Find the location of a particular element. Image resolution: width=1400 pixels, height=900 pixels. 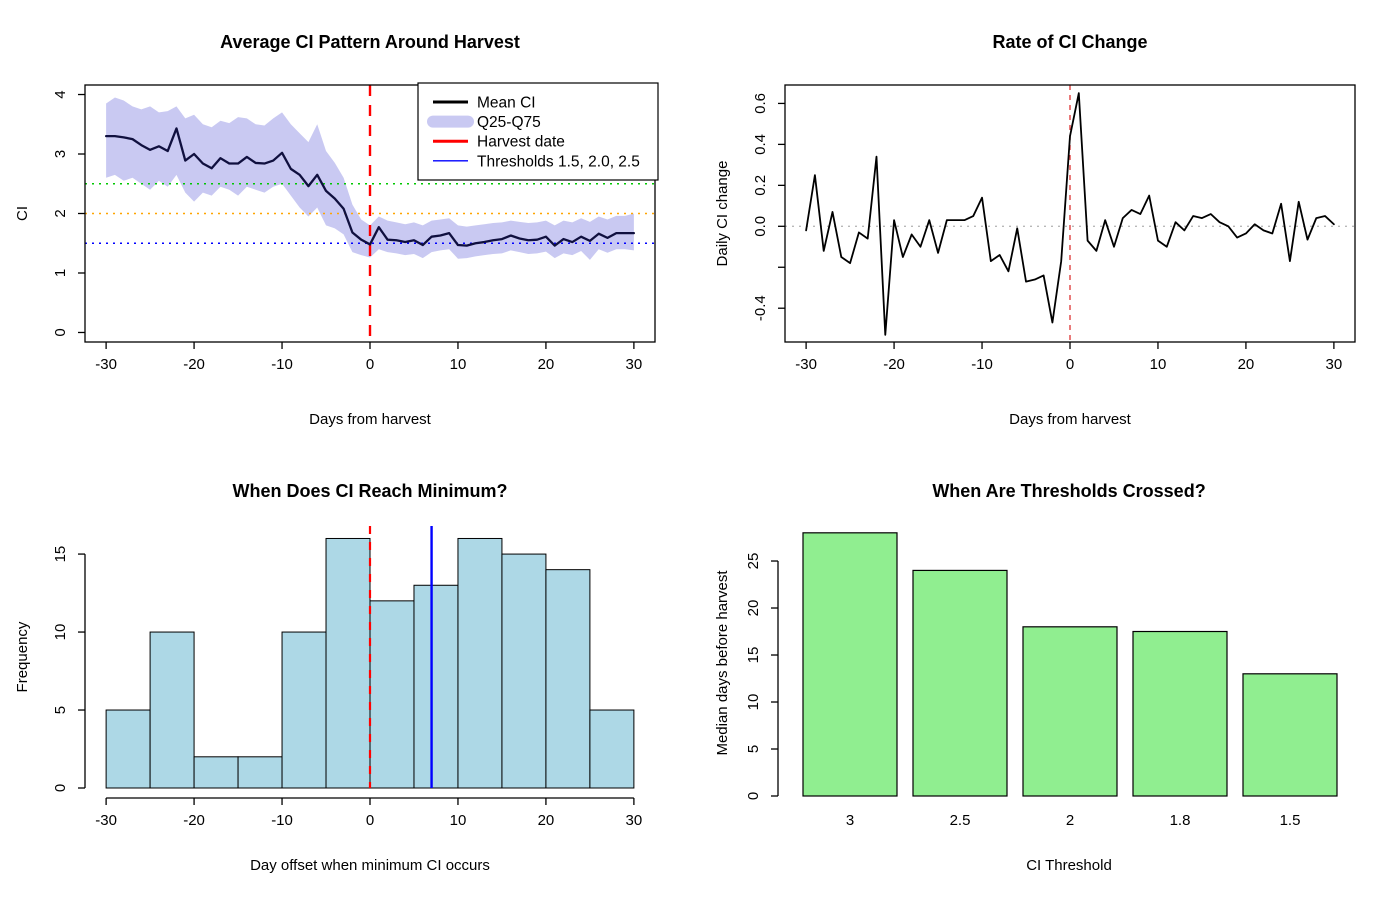

svg-text: 0.4 is located at coordinates (760, 144).